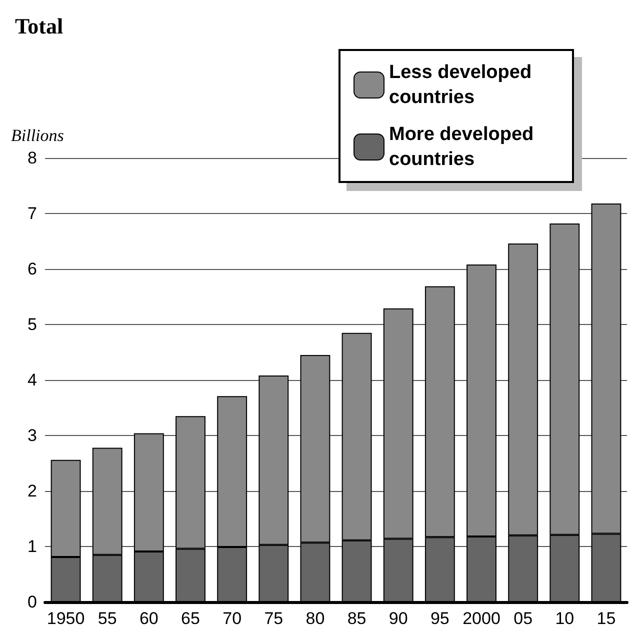  I want to click on x-tick-label: 85, so click(356, 618).